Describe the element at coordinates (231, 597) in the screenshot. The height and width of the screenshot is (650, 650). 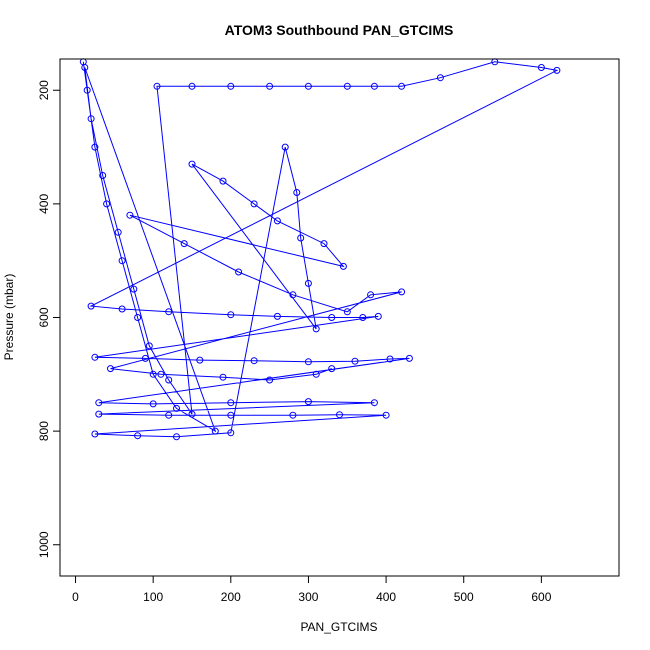
I see `x-tick-label: 200` at that location.